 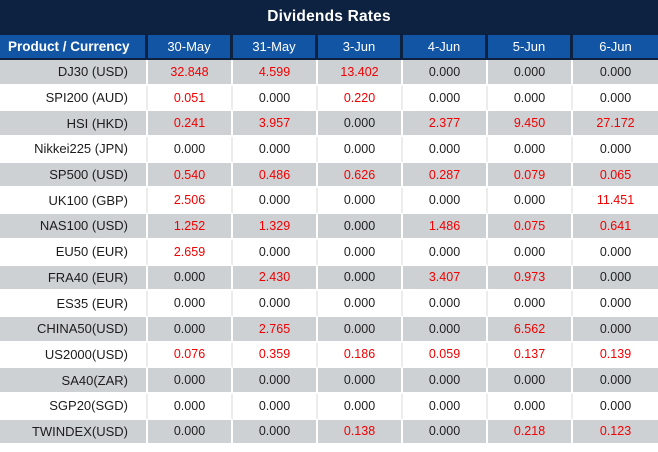 What do you see at coordinates (190, 355) in the screenshot?
I see `value-cell: 0.076` at bounding box center [190, 355].